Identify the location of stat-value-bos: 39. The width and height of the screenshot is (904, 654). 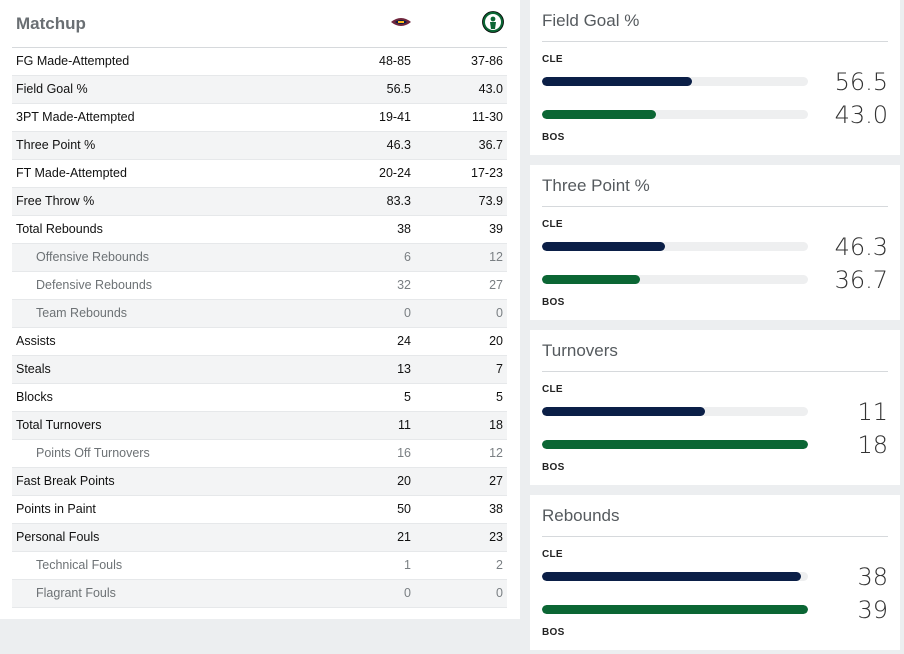
(496, 229).